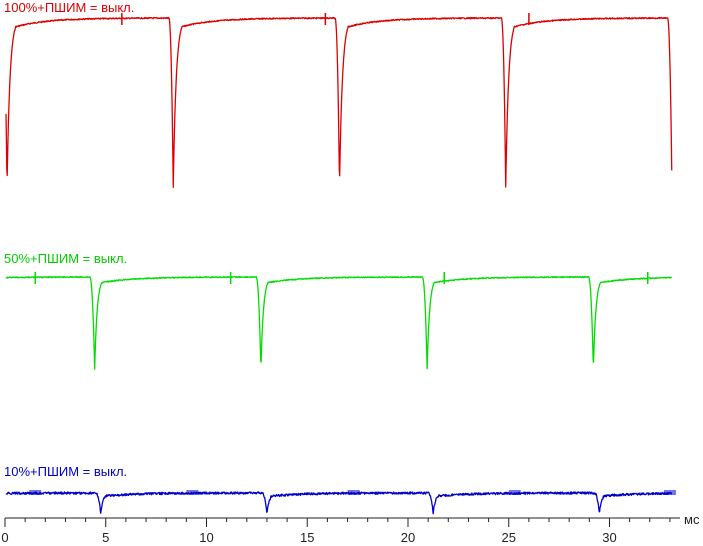 This screenshot has height=546, width=703. I want to click on x-tick-label: 25, so click(508, 537).